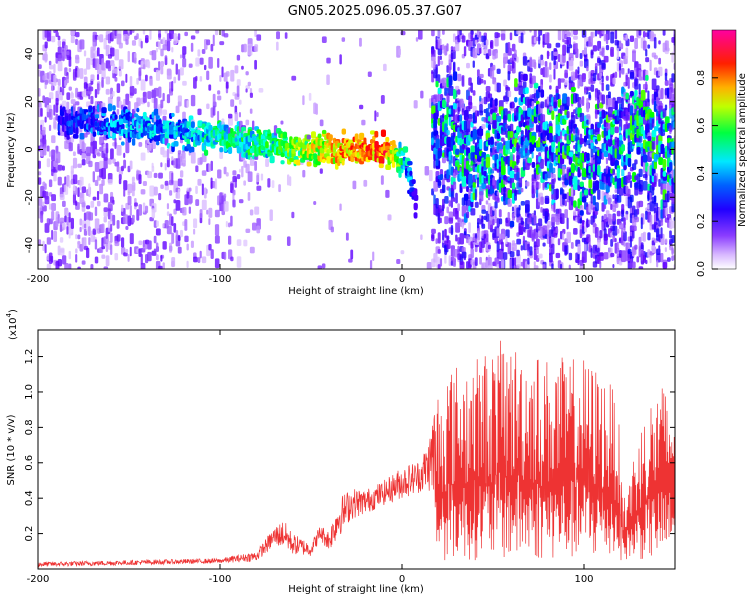  Describe the element at coordinates (220, 579) in the screenshot. I see `x-tick-label: -100` at that location.